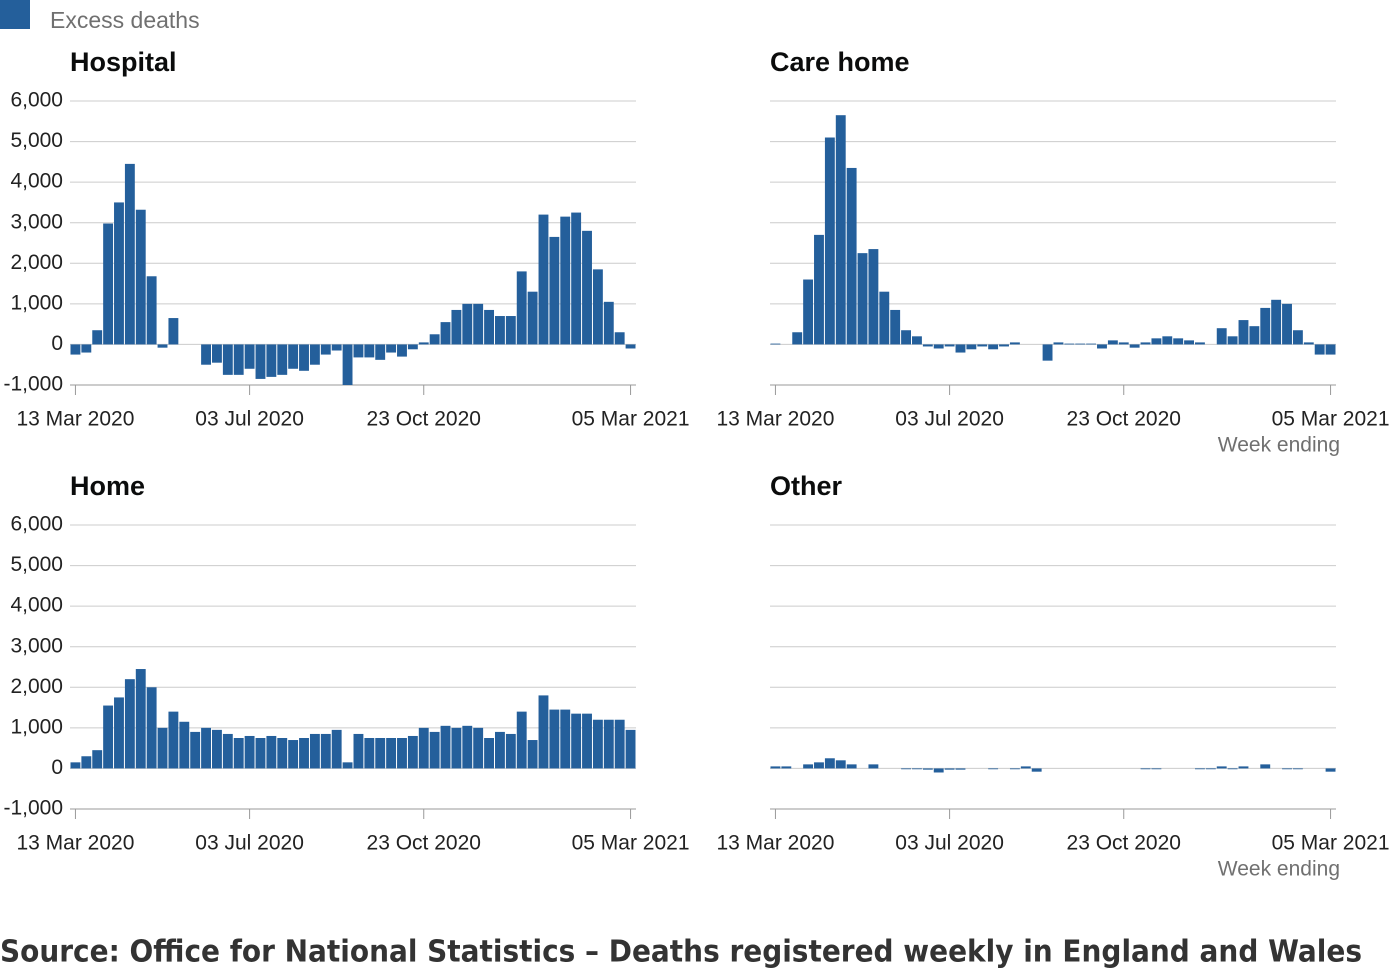  Describe the element at coordinates (36, 262) in the screenshot. I see `y-tick-label: 2,000` at that location.